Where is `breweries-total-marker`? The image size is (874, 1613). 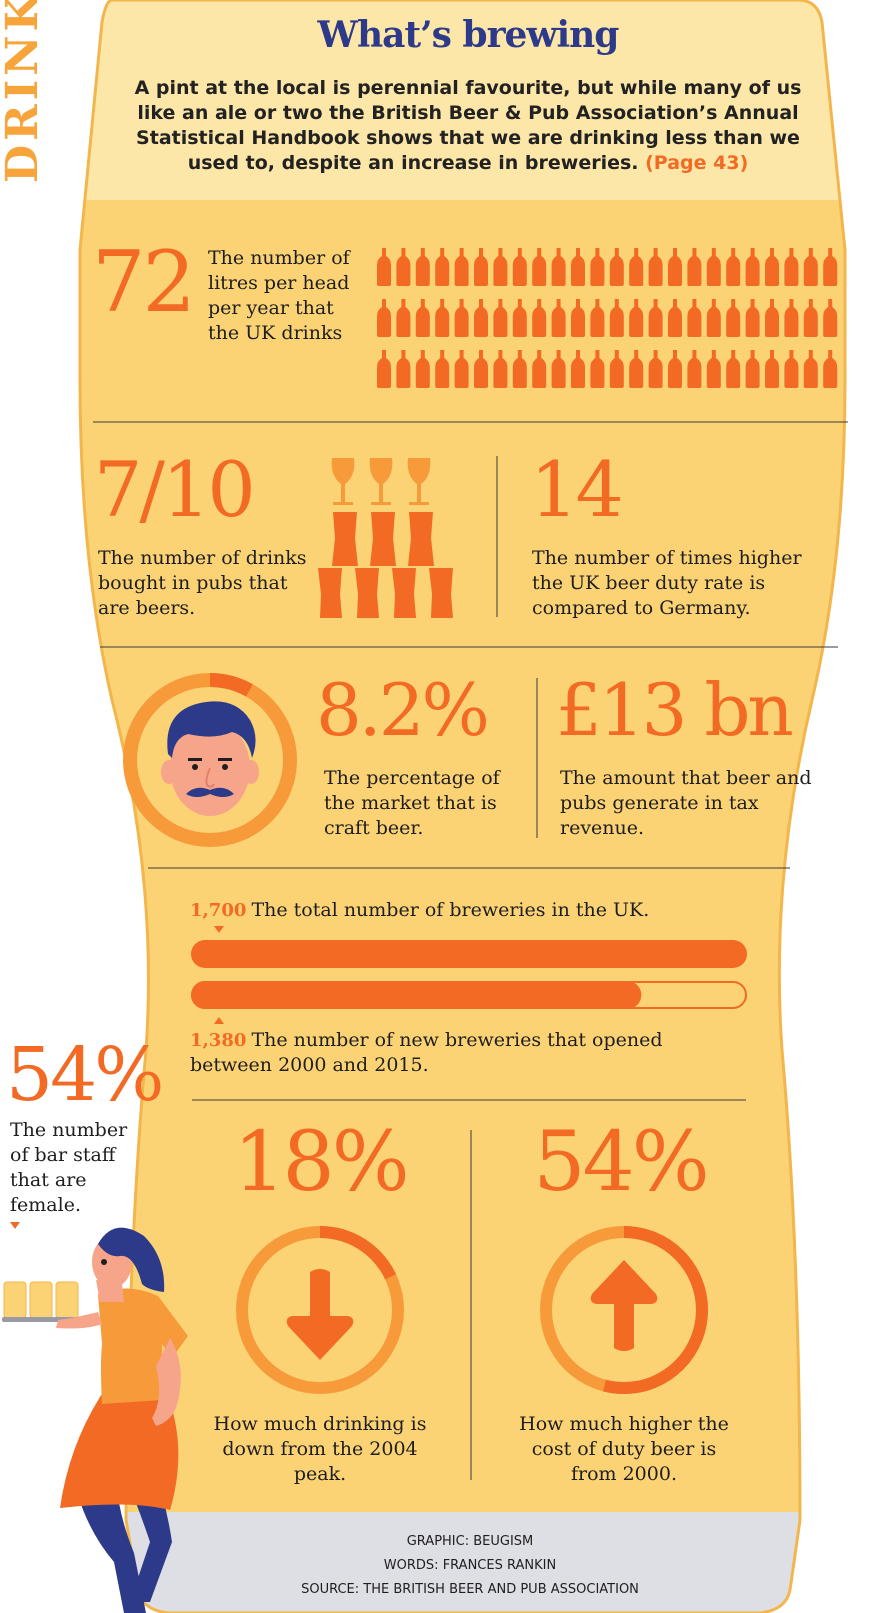 breweries-total-marker is located at coordinates (219, 929).